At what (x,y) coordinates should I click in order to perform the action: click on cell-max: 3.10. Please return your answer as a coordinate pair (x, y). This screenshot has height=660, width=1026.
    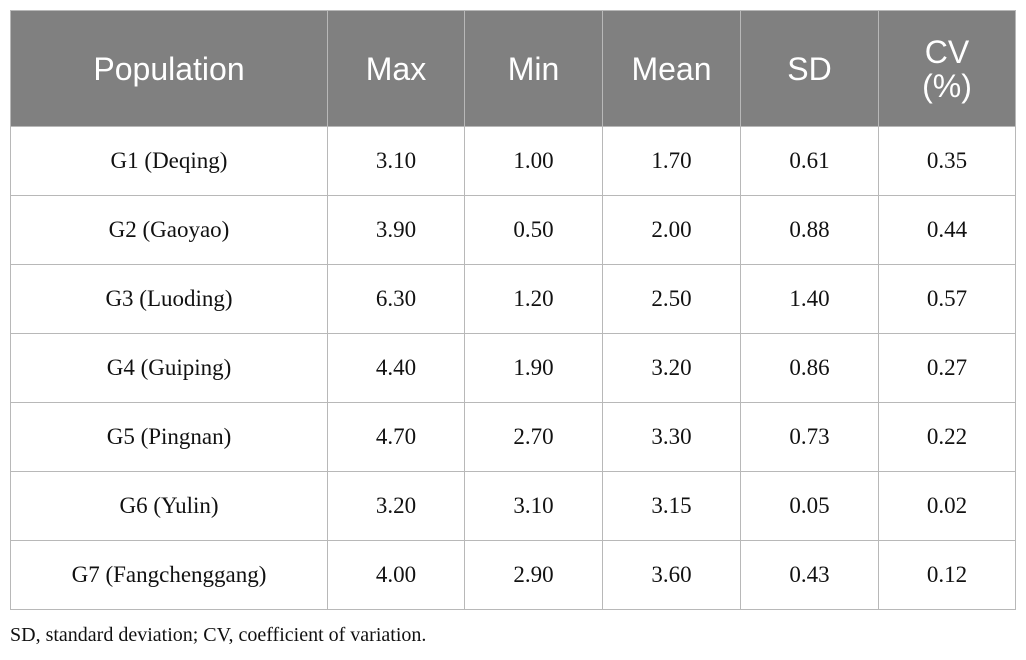
    Looking at the image, I should click on (396, 161).